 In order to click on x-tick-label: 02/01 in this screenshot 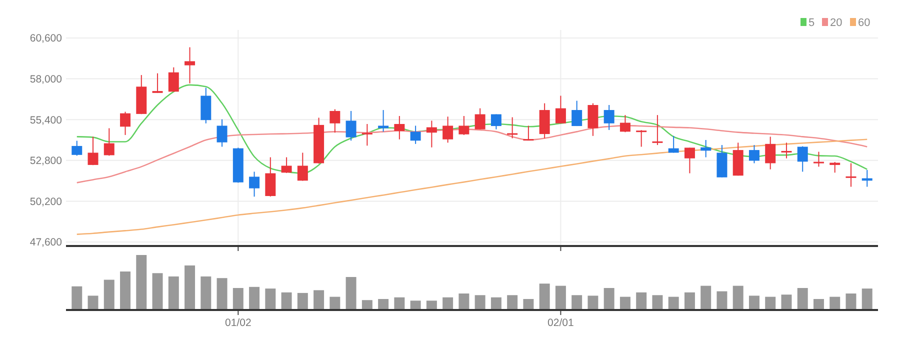, I will do `click(561, 323)`.